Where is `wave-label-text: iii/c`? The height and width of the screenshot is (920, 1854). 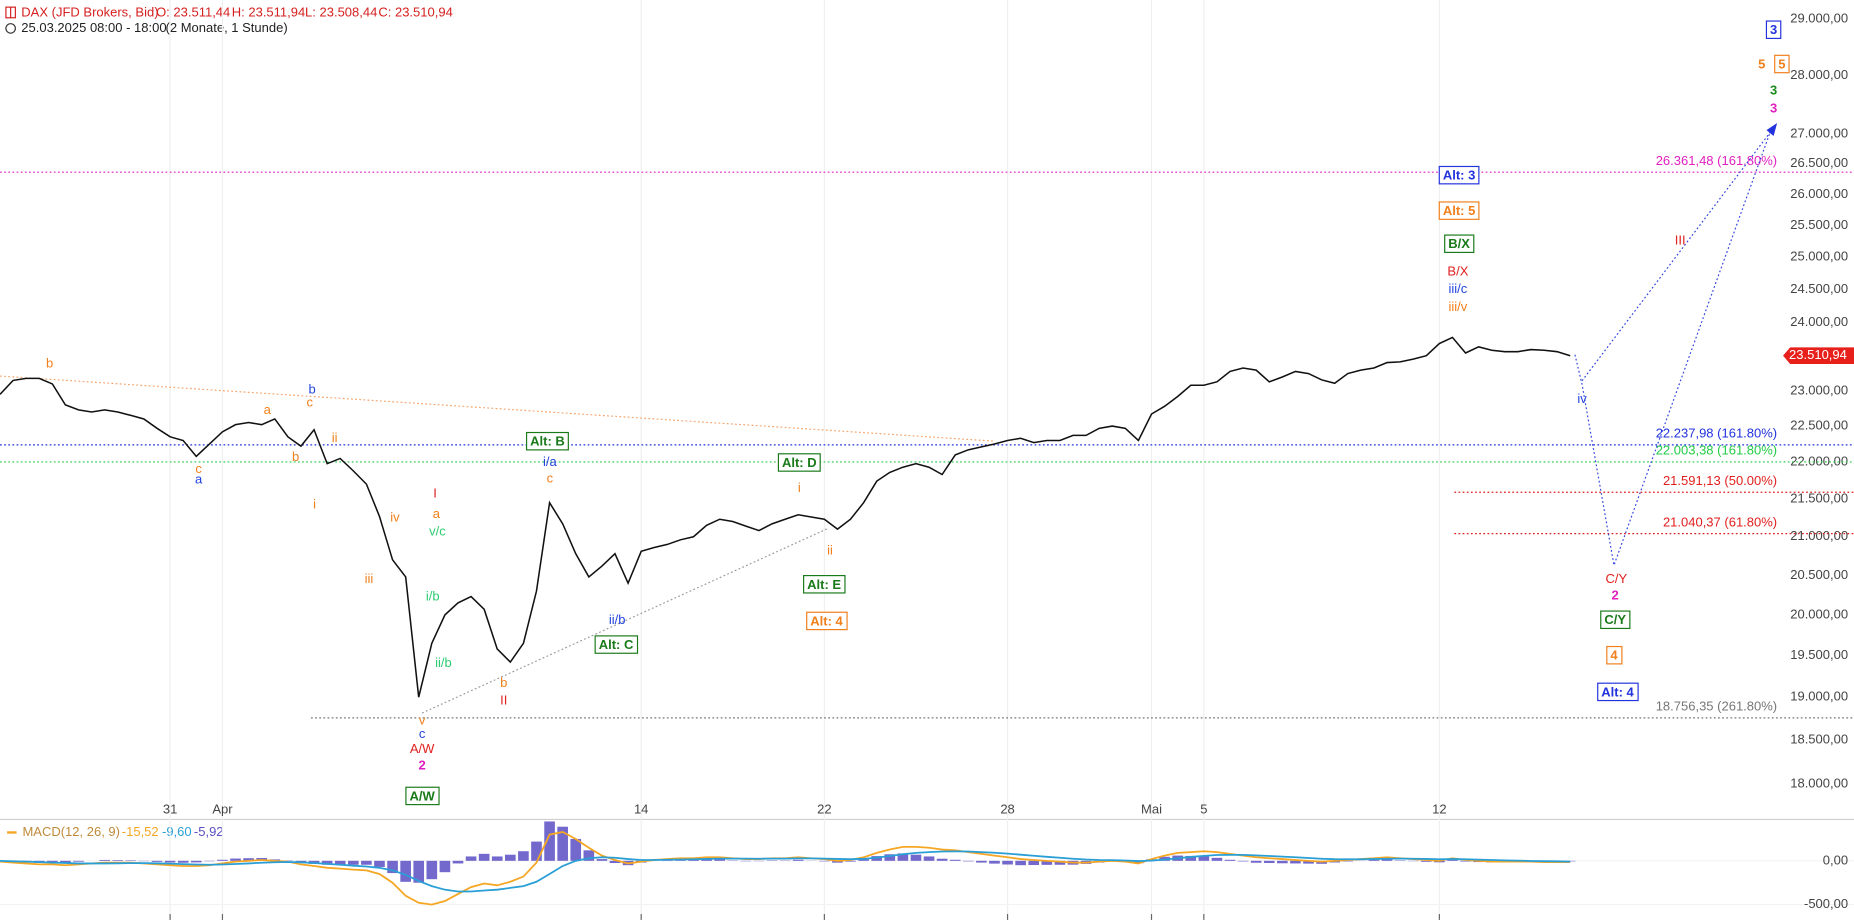 wave-label-text: iii/c is located at coordinates (1458, 288).